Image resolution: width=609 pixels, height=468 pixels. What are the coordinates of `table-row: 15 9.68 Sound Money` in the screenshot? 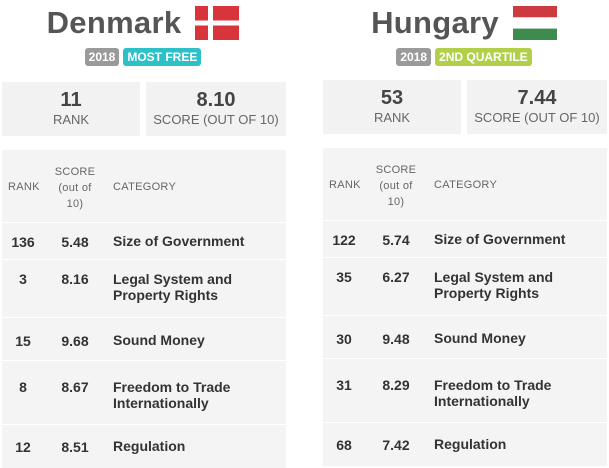 It's located at (144, 338).